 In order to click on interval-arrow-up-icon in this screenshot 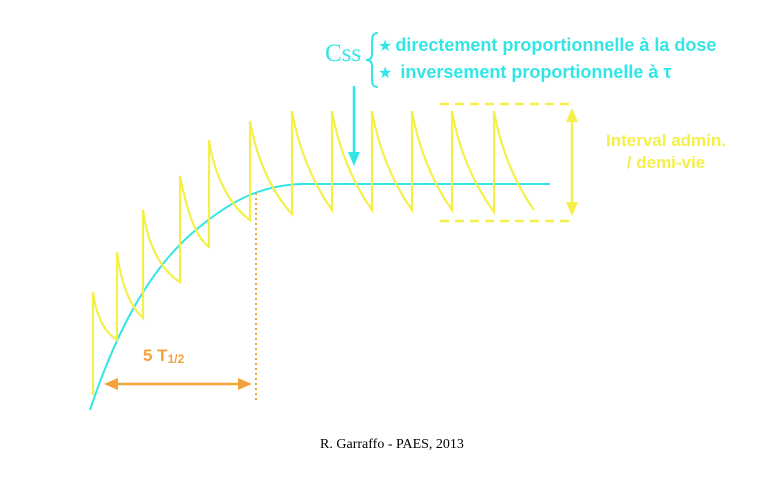, I will do `click(572, 115)`.